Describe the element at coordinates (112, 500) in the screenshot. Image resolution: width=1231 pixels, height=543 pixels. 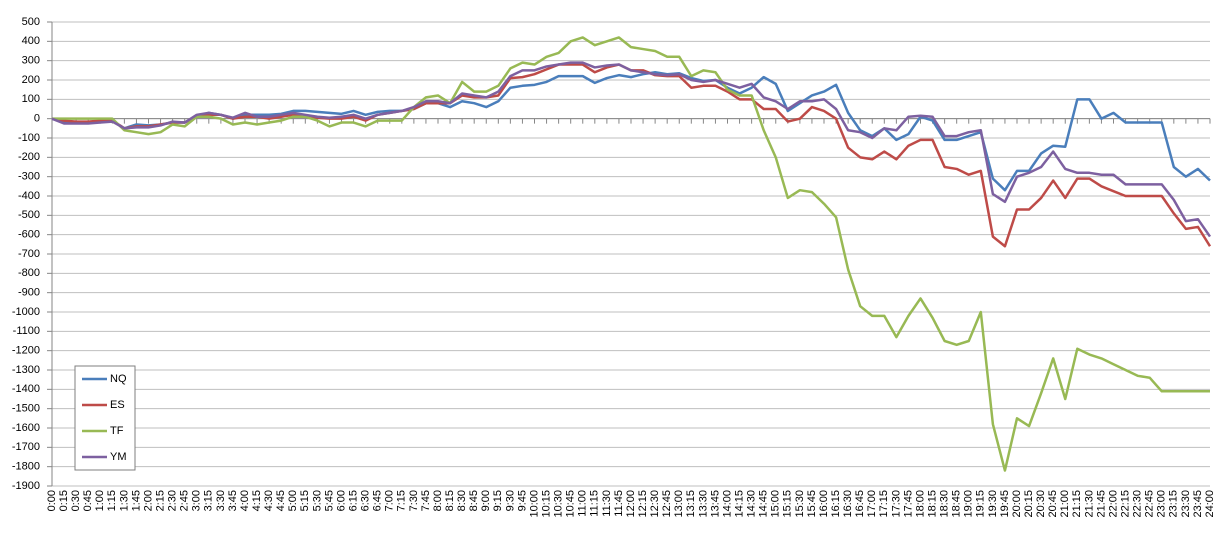
I see `x-tick-label: 1:15` at that location.